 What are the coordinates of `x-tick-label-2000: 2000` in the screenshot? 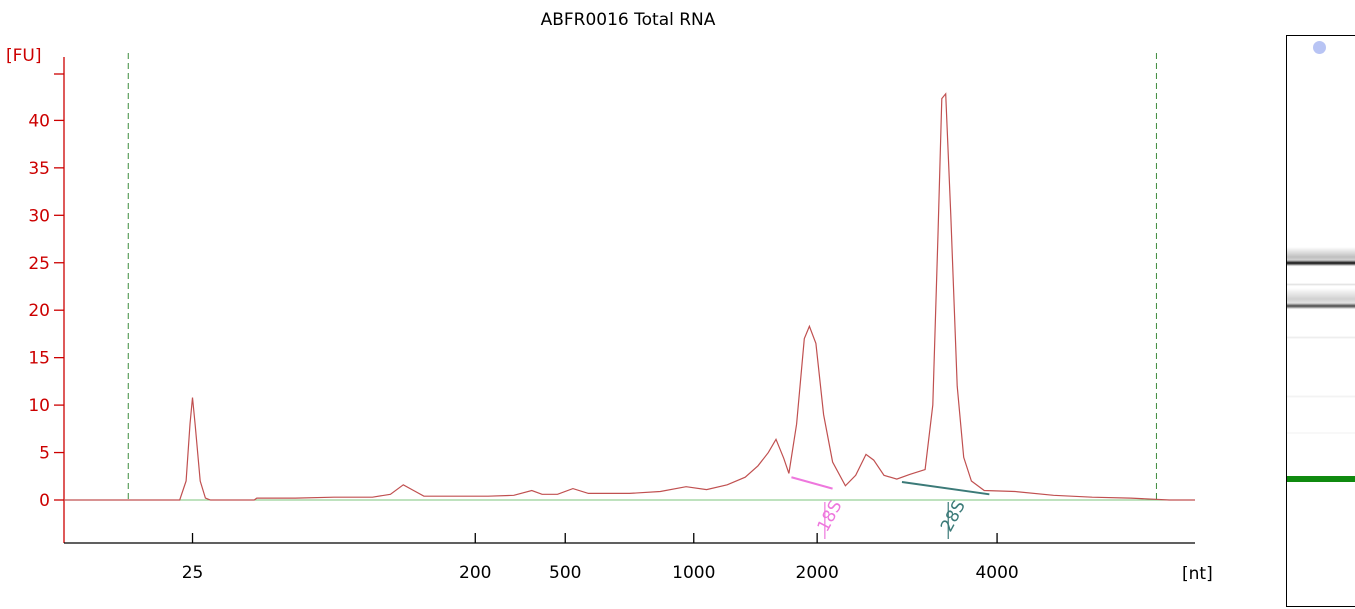 It's located at (817, 573).